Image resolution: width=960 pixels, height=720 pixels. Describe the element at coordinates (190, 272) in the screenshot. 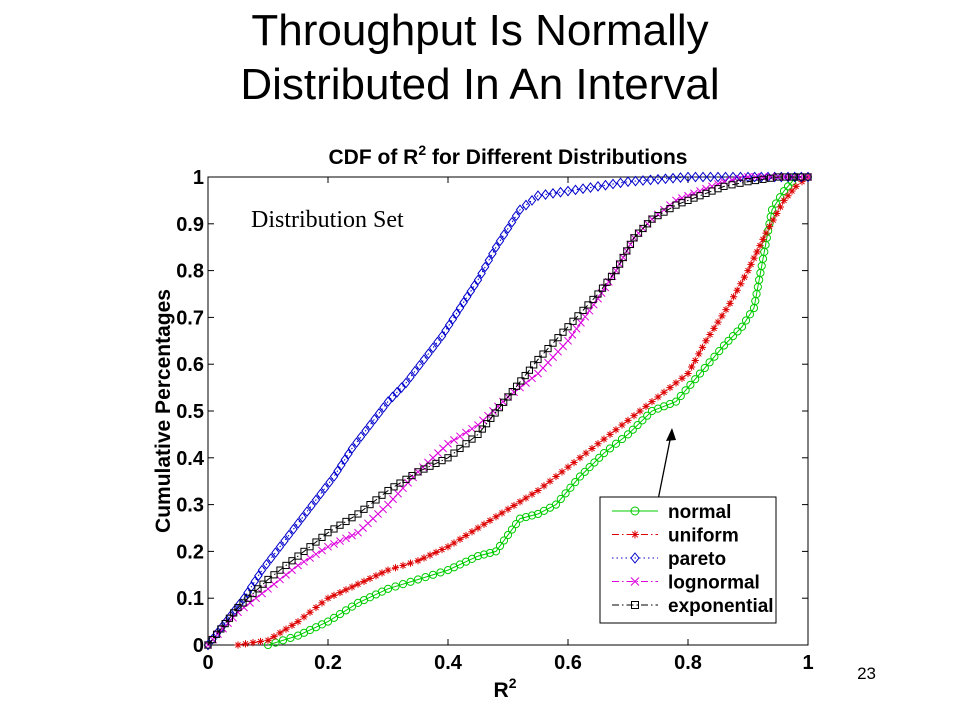

I see `y-tick-label: 0.8` at that location.